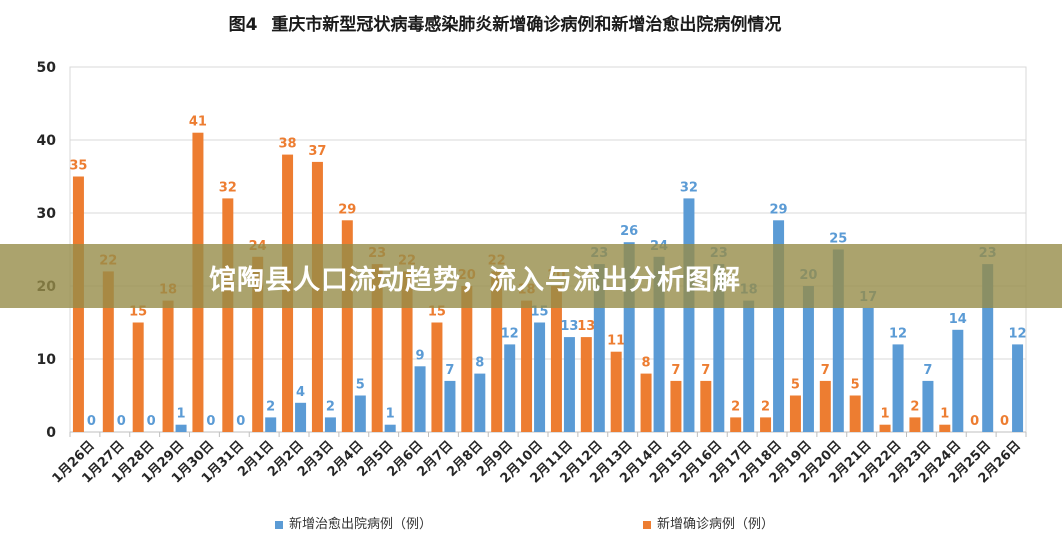 This screenshot has width=1062, height=551. What do you see at coordinates (347, 209) in the screenshot?
I see `data-label-confirmed: 29` at bounding box center [347, 209].